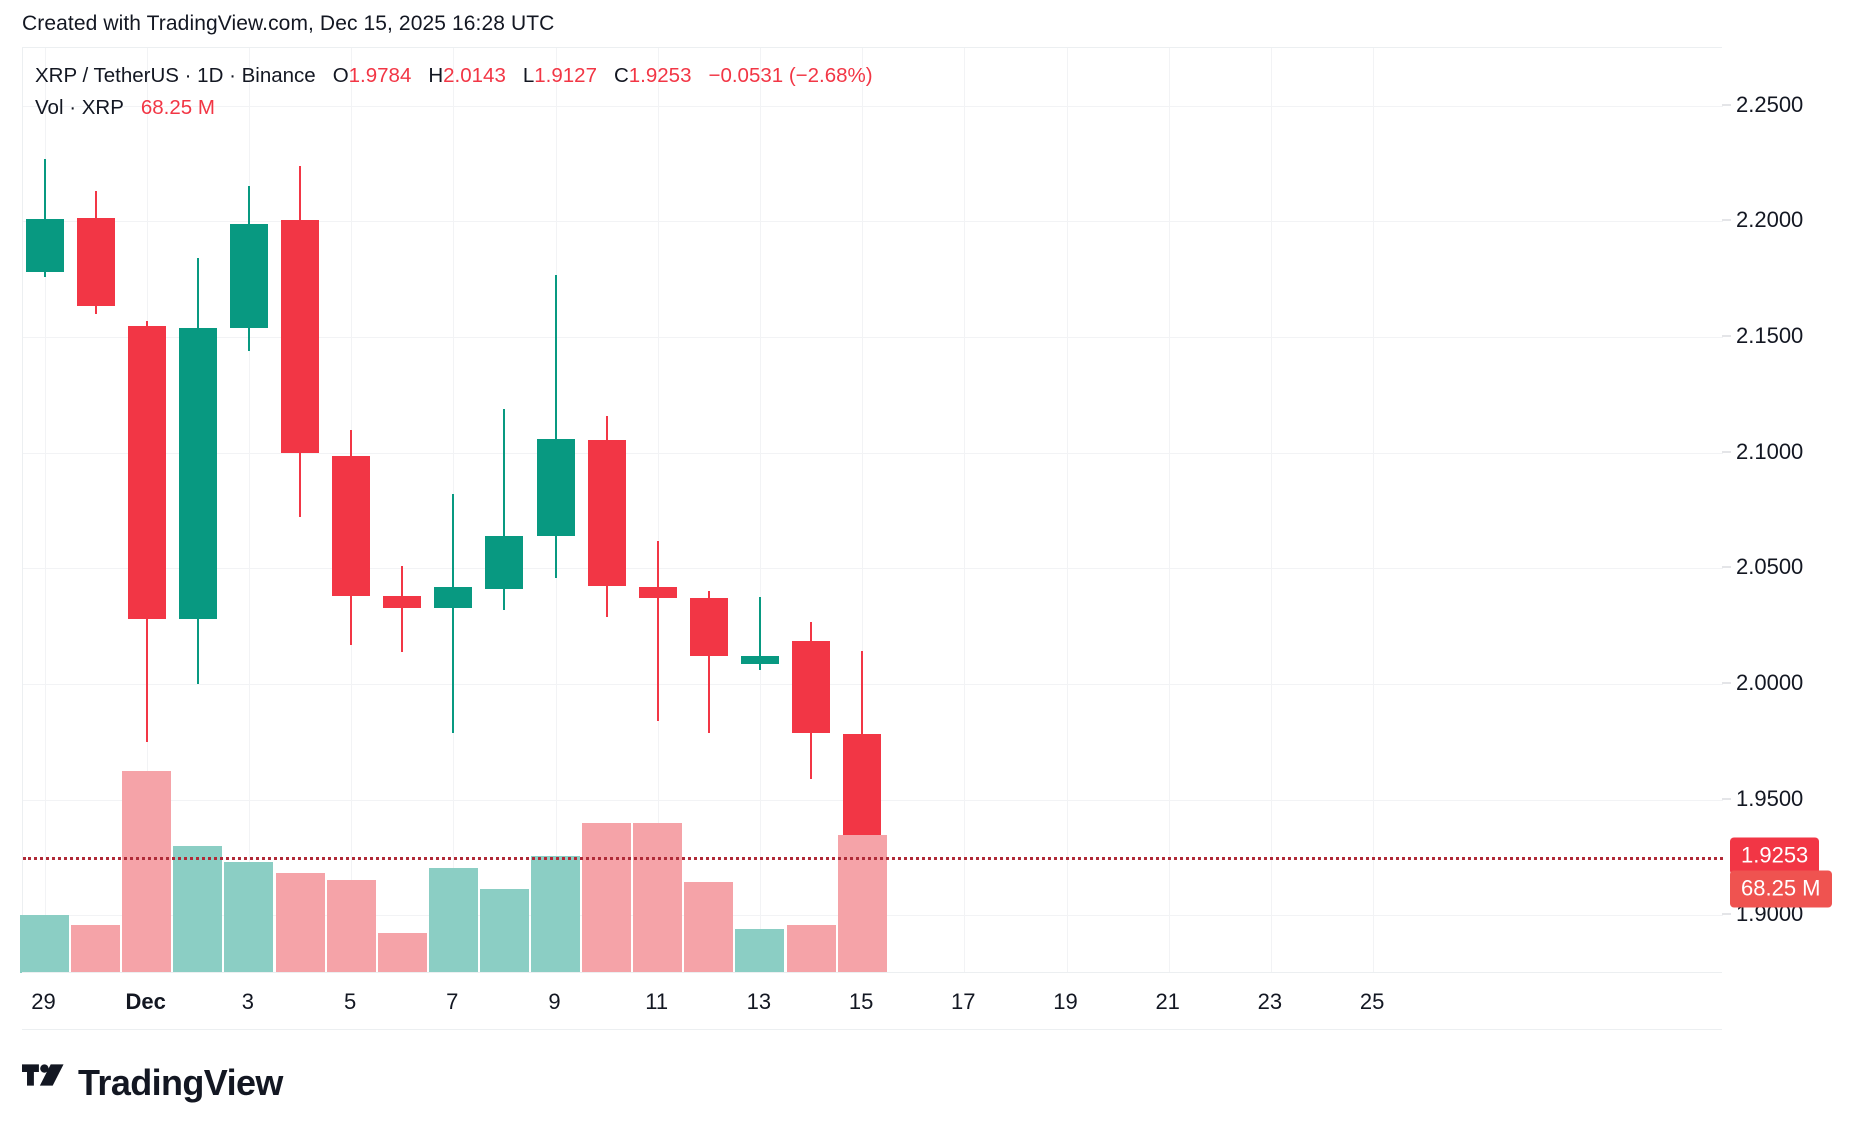 The width and height of the screenshot is (1856, 1136). Describe the element at coordinates (145, 1001) in the screenshot. I see `time-tick-label: Dec` at that location.